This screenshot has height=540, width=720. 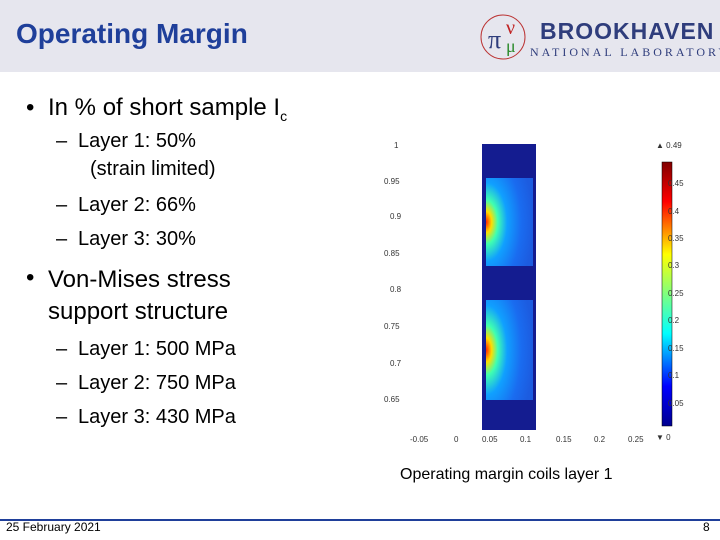 What do you see at coordinates (509, 350) in the screenshot?
I see `coil-block-lower` at bounding box center [509, 350].